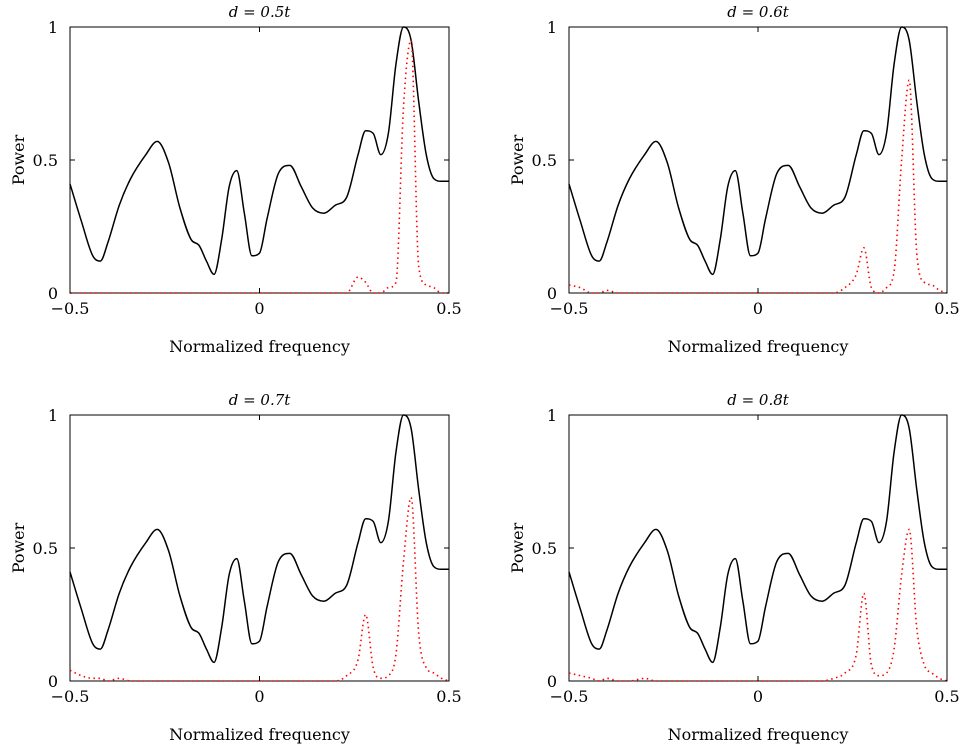  I want to click on chart-title: d = 0.7t, so click(260, 400).